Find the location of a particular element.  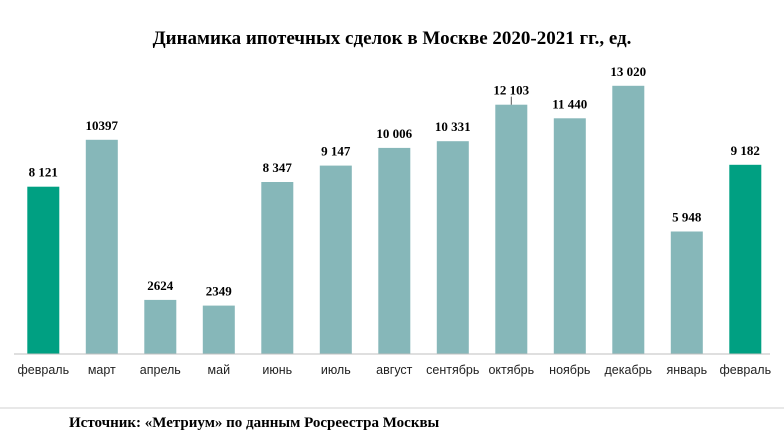

x-tick-label-3: май is located at coordinates (219, 370).